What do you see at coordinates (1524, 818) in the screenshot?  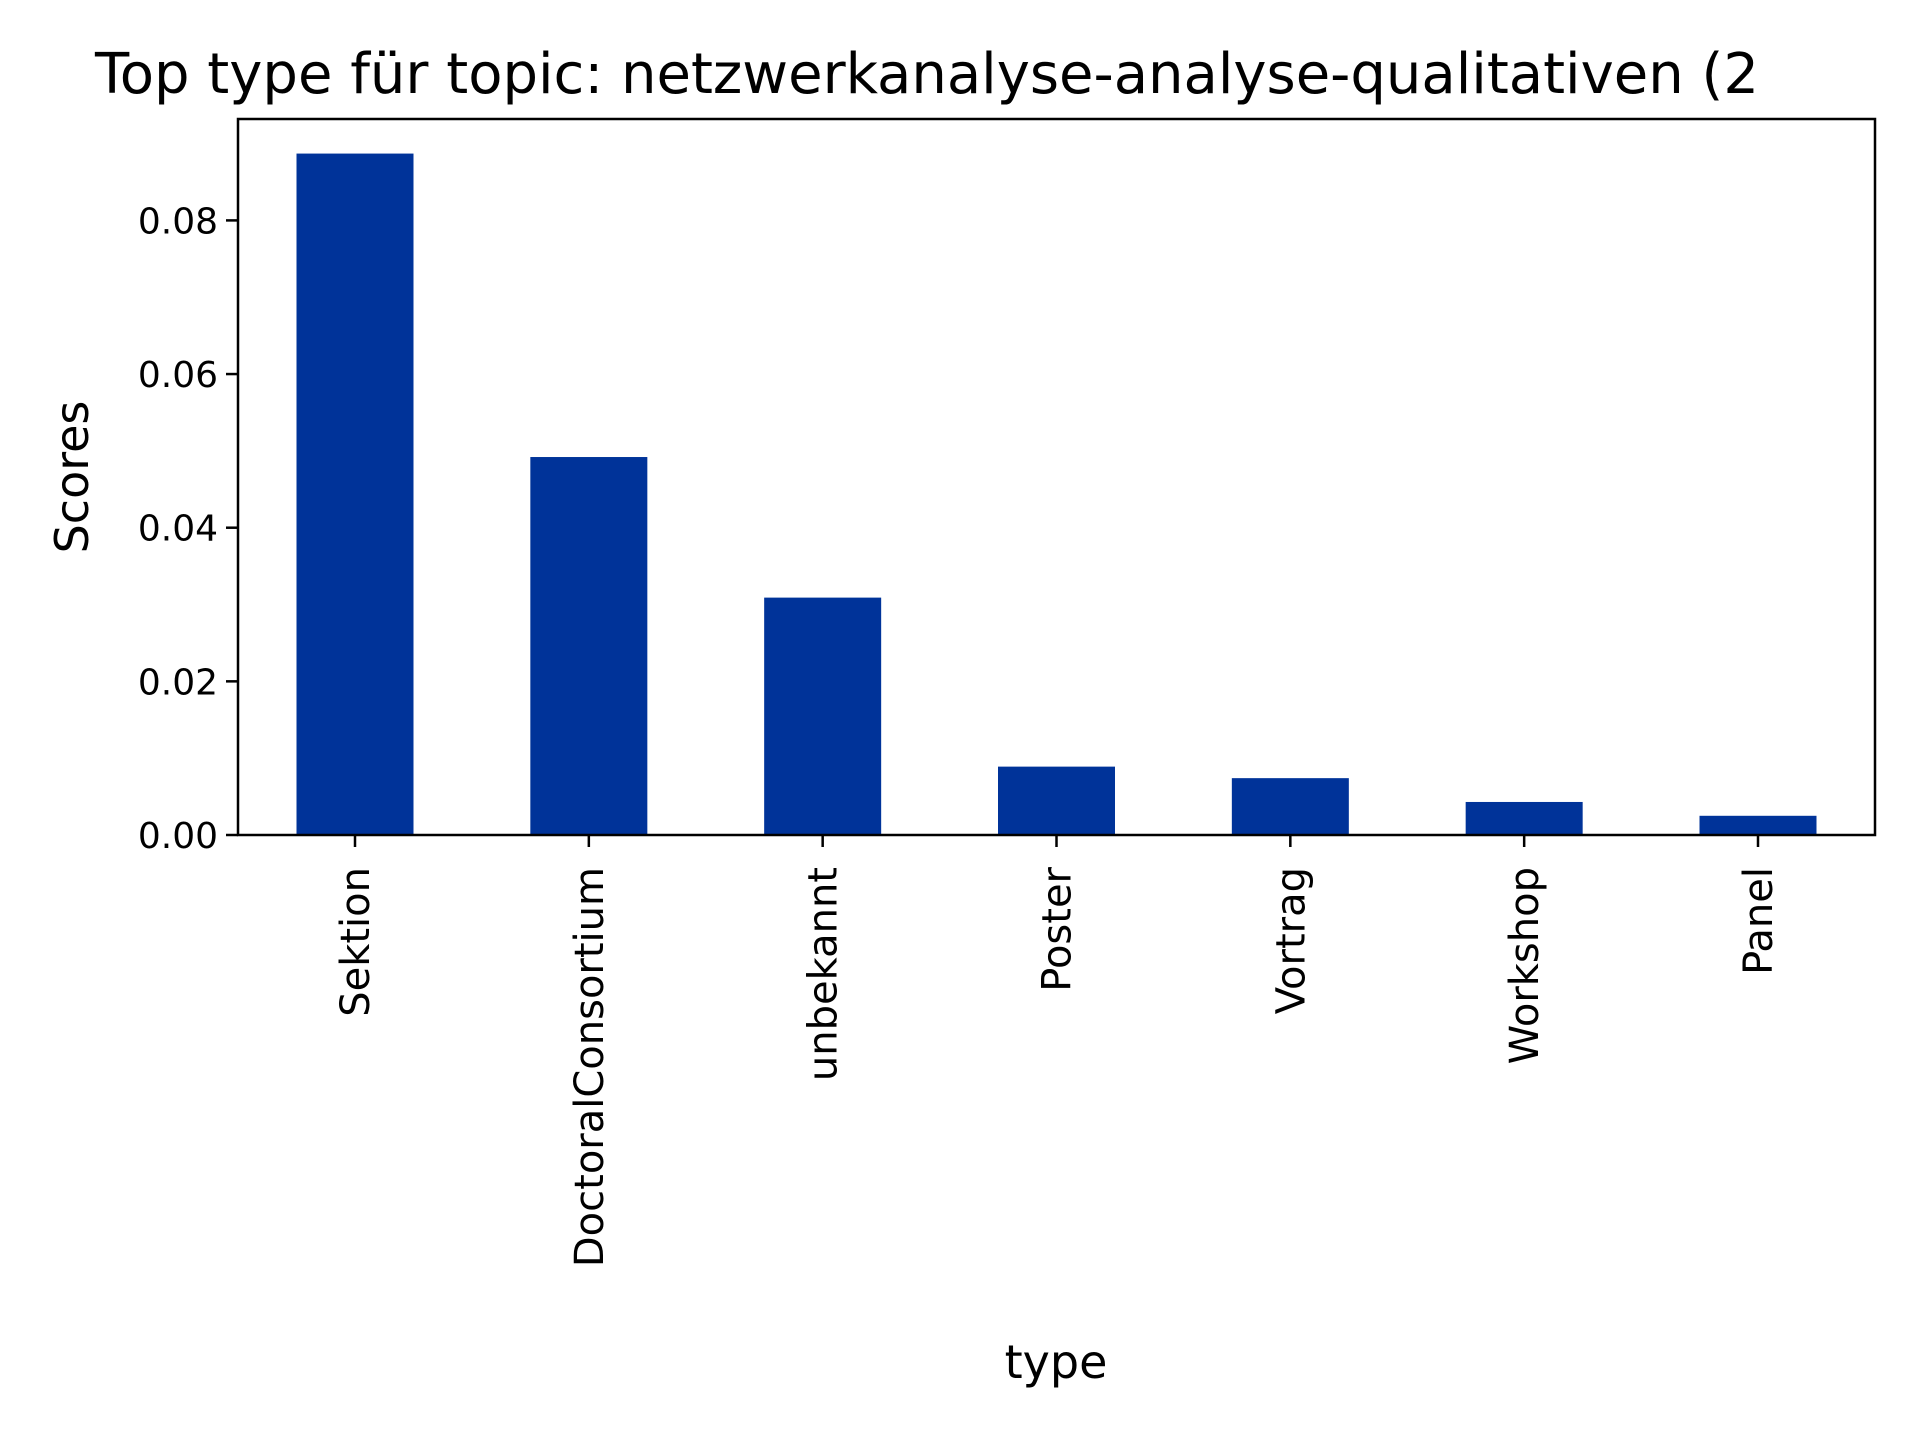 I see `bar-workshop` at bounding box center [1524, 818].